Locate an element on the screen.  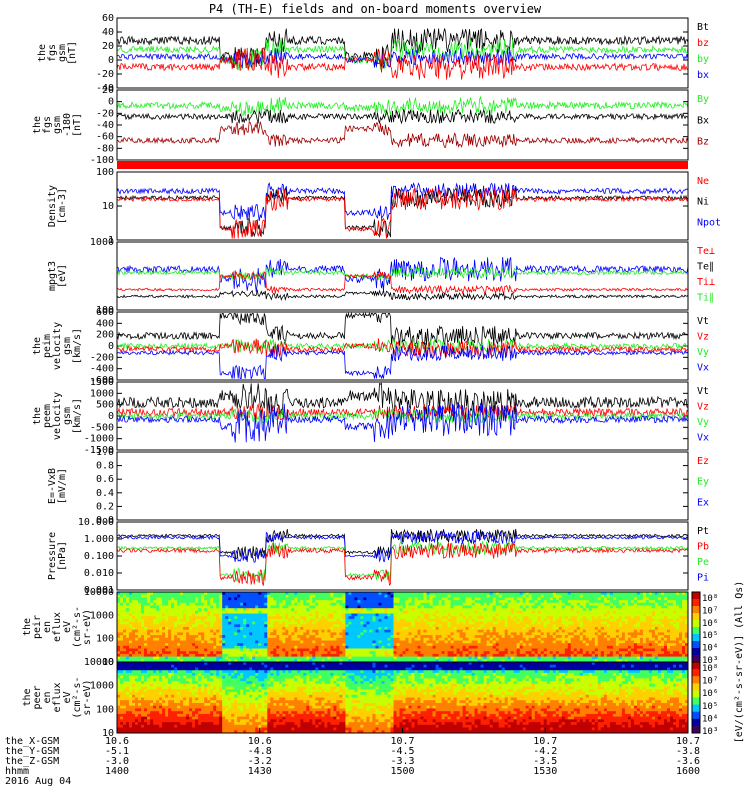
y-tick-label: 0.010 is located at coordinates (99, 573).